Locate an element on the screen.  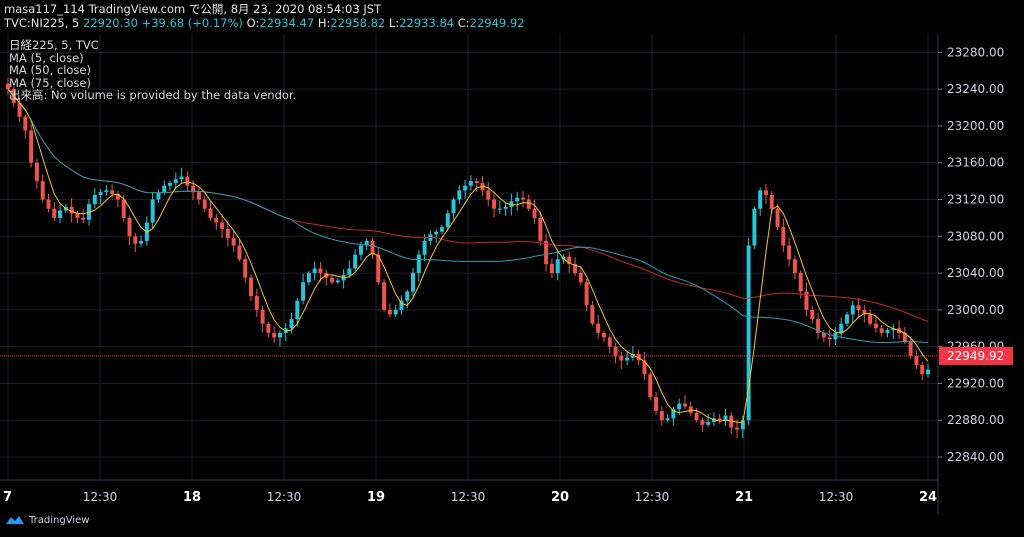
legend-symbol: 日経225, 5, TVC is located at coordinates (54, 45).